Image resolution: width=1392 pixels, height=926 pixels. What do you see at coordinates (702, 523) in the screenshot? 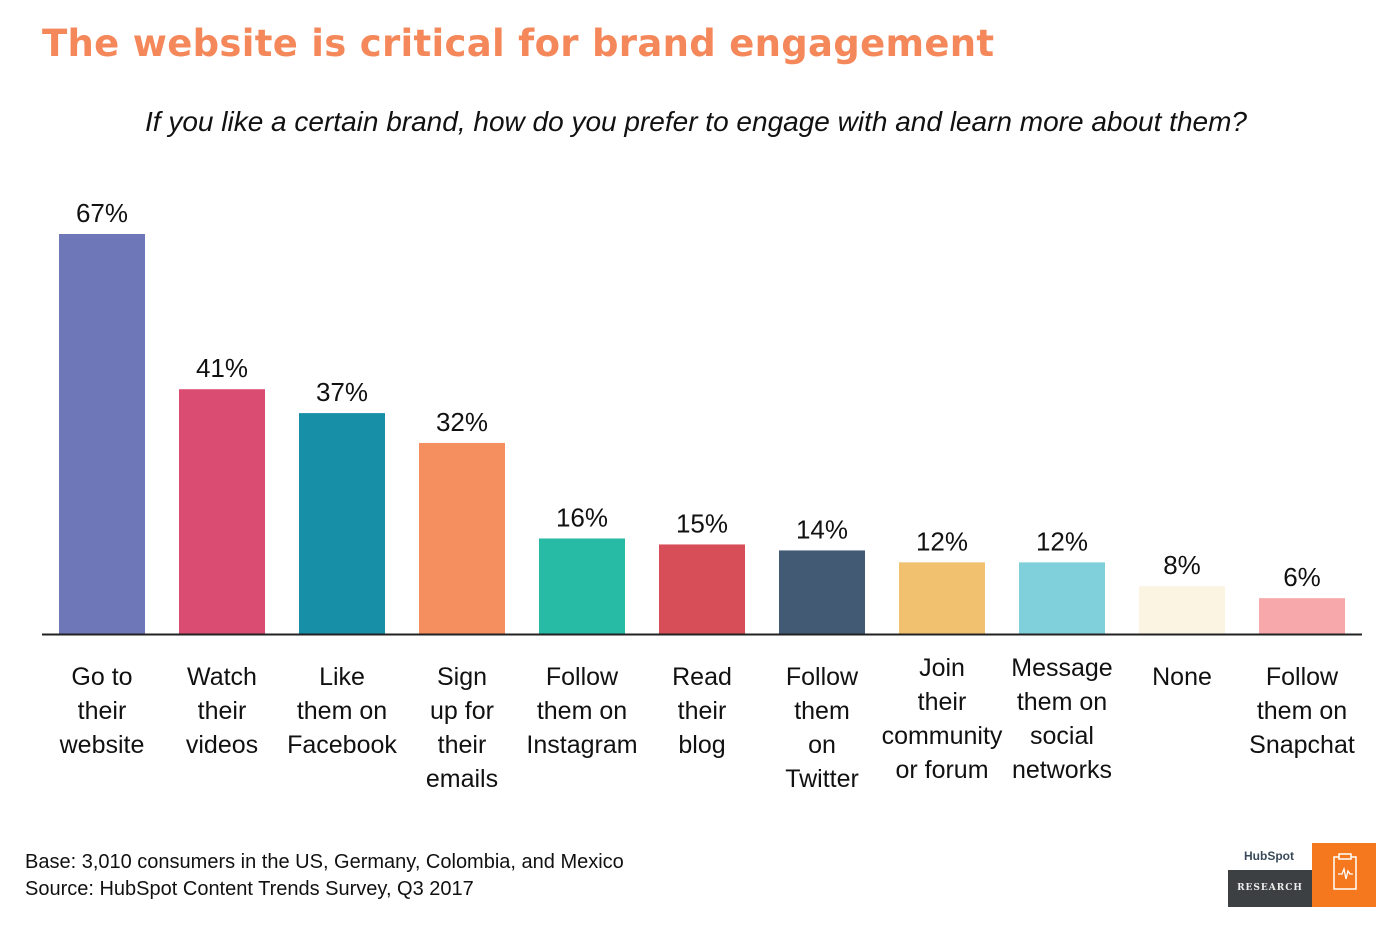
I see `data-label: 15%` at bounding box center [702, 523].